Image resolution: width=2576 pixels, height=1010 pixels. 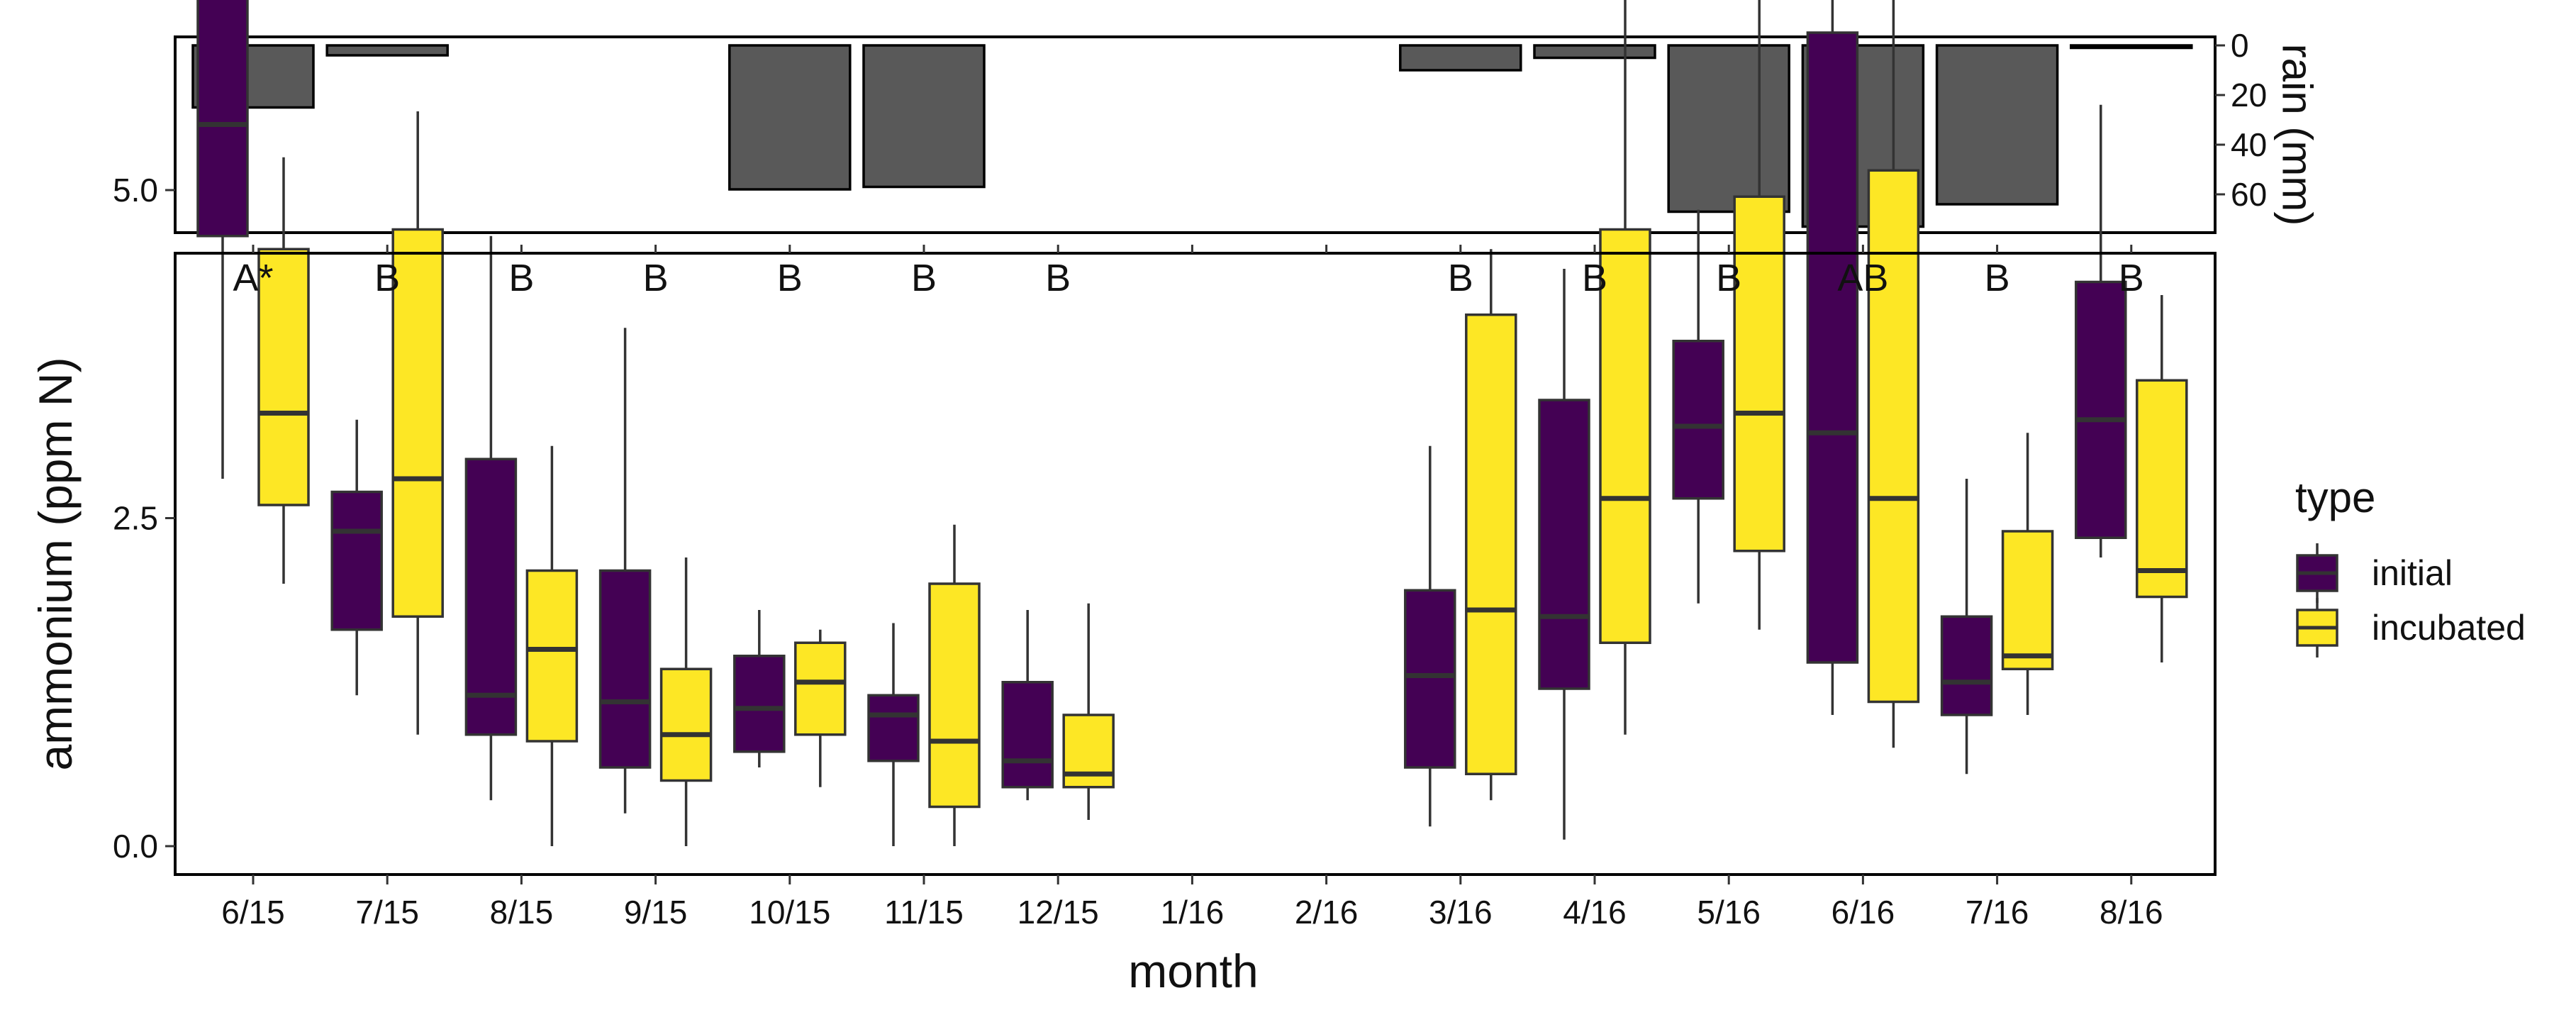 What do you see at coordinates (253, 278) in the screenshot?
I see `significance-letter: A*` at bounding box center [253, 278].